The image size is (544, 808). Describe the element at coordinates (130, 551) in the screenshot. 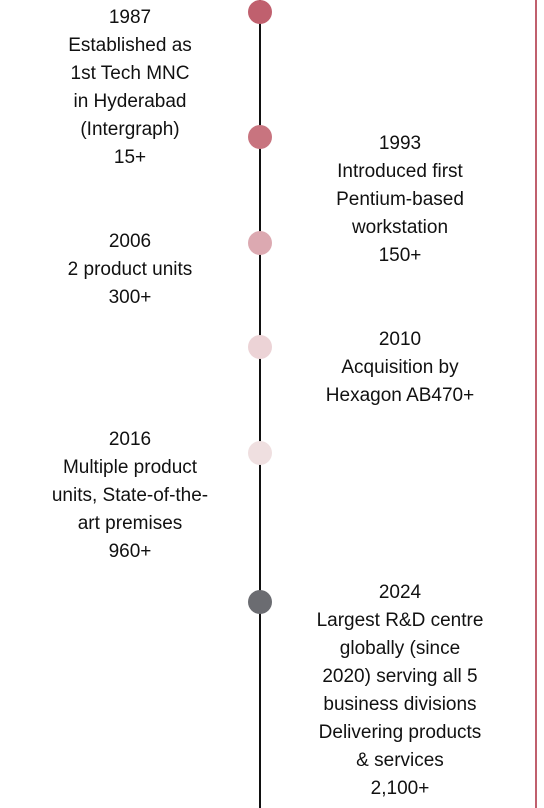

I see `entry-text: 960+` at that location.